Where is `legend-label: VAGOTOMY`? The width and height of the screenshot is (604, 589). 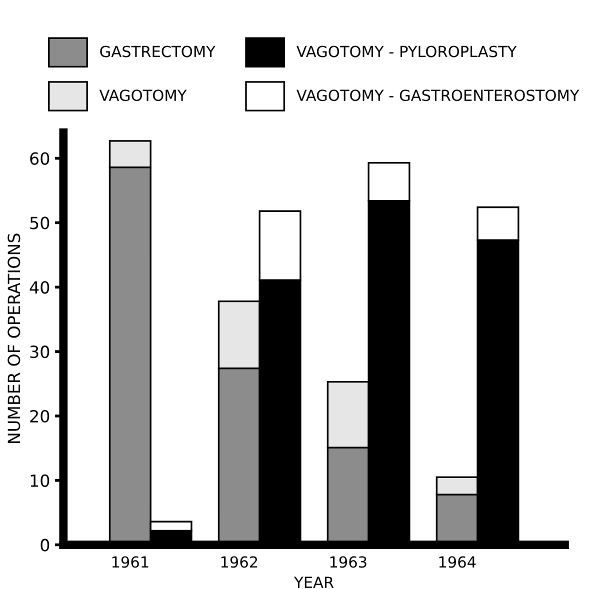
legend-label: VAGOTOMY is located at coordinates (143, 96).